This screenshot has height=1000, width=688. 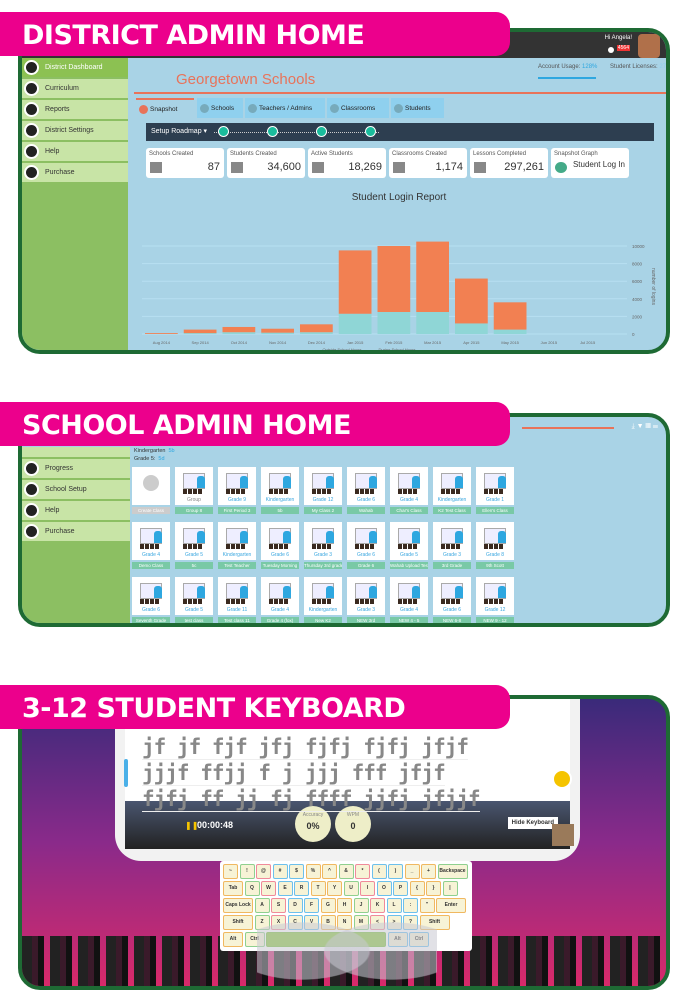 What do you see at coordinates (417, 108) in the screenshot?
I see `tab-students: Students` at bounding box center [417, 108].